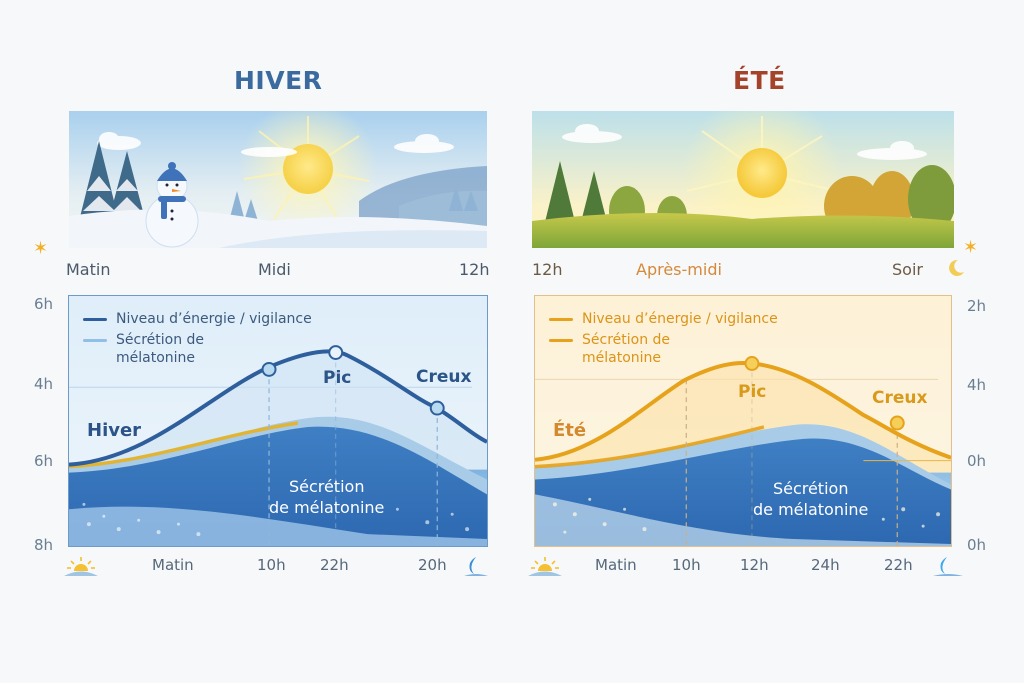 This screenshot has height=683, width=1024. I want to click on summer-chart-plot, so click(743, 421).